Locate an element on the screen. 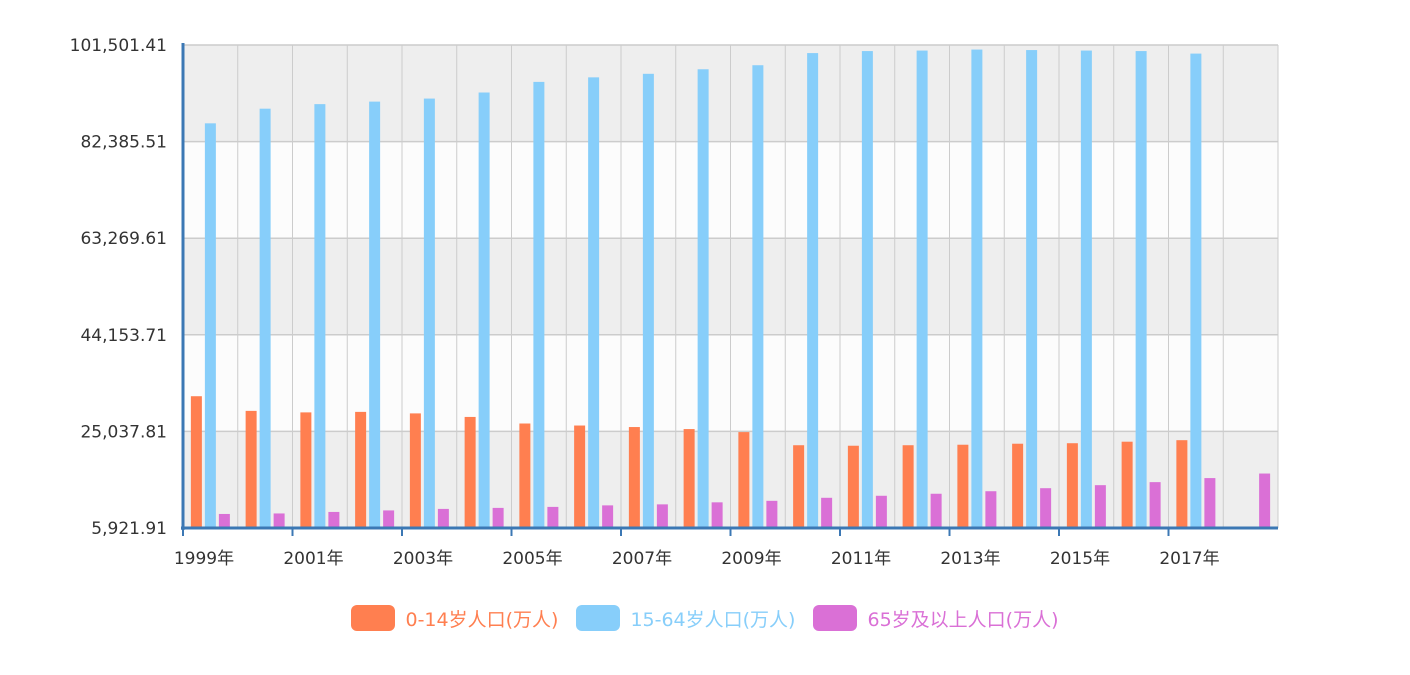 This screenshot has height=675, width=1410. legend: 0-14岁人口(万人) 15-64岁人口(万人) 65岁及以上人口(万人) is located at coordinates (705, 618).